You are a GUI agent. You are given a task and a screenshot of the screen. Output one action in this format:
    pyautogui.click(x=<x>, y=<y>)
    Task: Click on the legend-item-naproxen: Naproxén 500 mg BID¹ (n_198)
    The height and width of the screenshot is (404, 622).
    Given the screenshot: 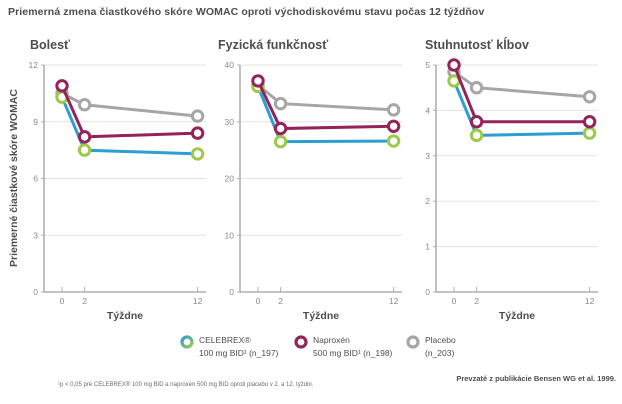 What is the action you would take?
    pyautogui.click(x=350, y=347)
    